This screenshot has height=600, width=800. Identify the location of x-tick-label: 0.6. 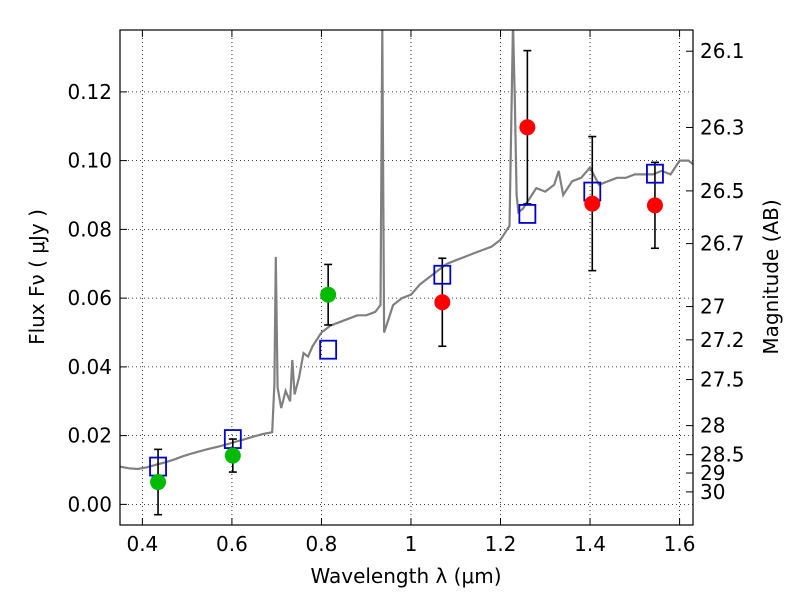
(232, 544).